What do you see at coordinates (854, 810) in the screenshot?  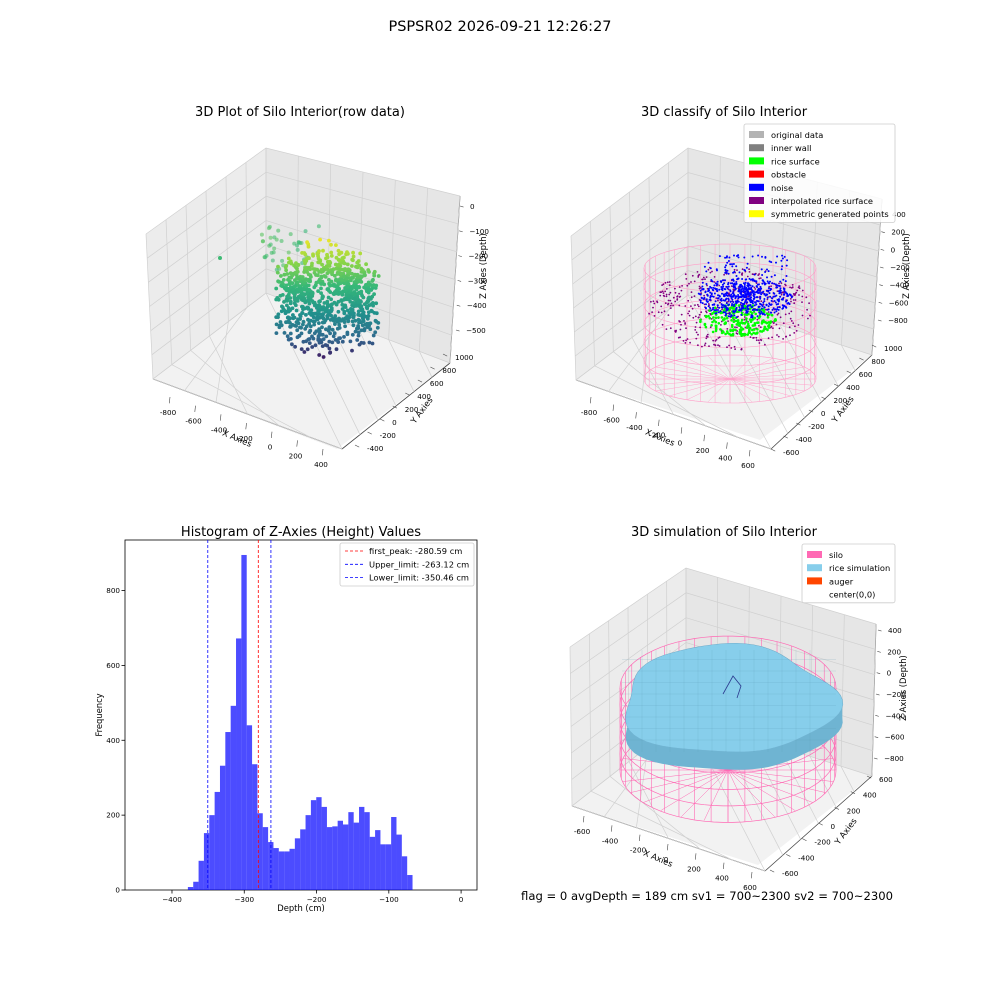 I see `simulation-y-tick-label: 200` at bounding box center [854, 810].